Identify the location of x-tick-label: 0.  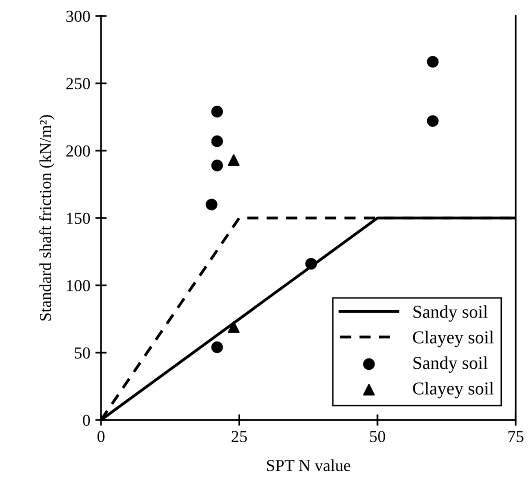
(101, 436).